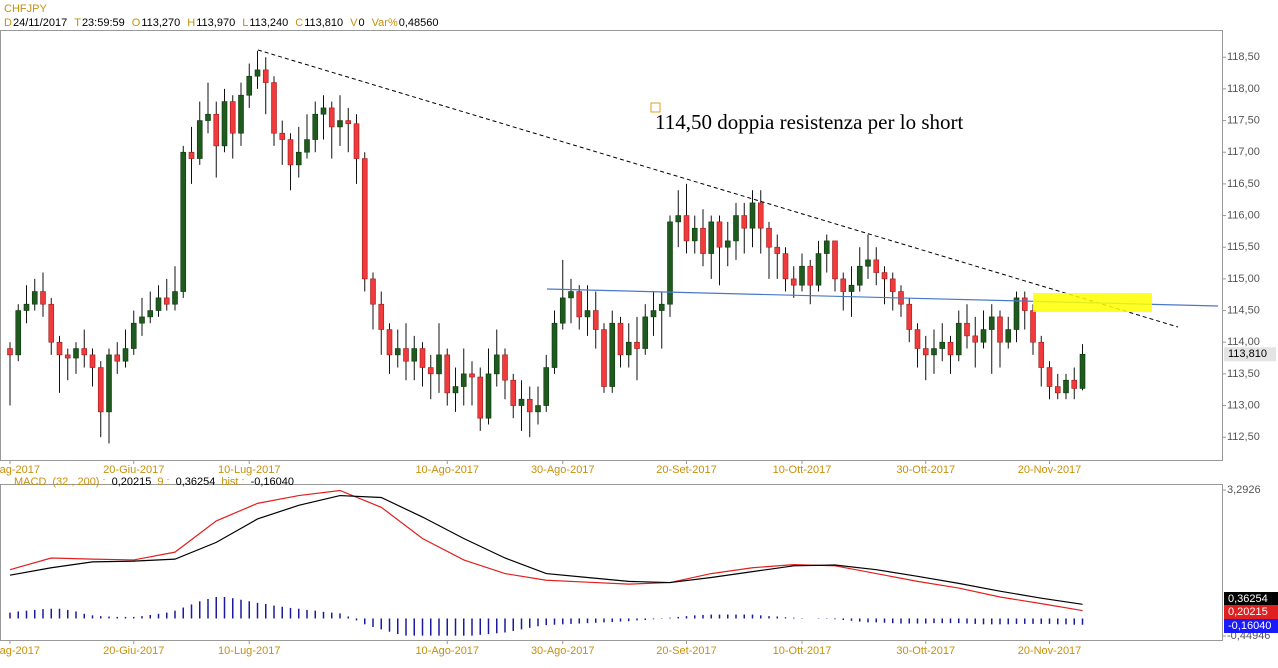  What do you see at coordinates (1243, 374) in the screenshot?
I see `y-tick-label: 113,50` at bounding box center [1243, 374].